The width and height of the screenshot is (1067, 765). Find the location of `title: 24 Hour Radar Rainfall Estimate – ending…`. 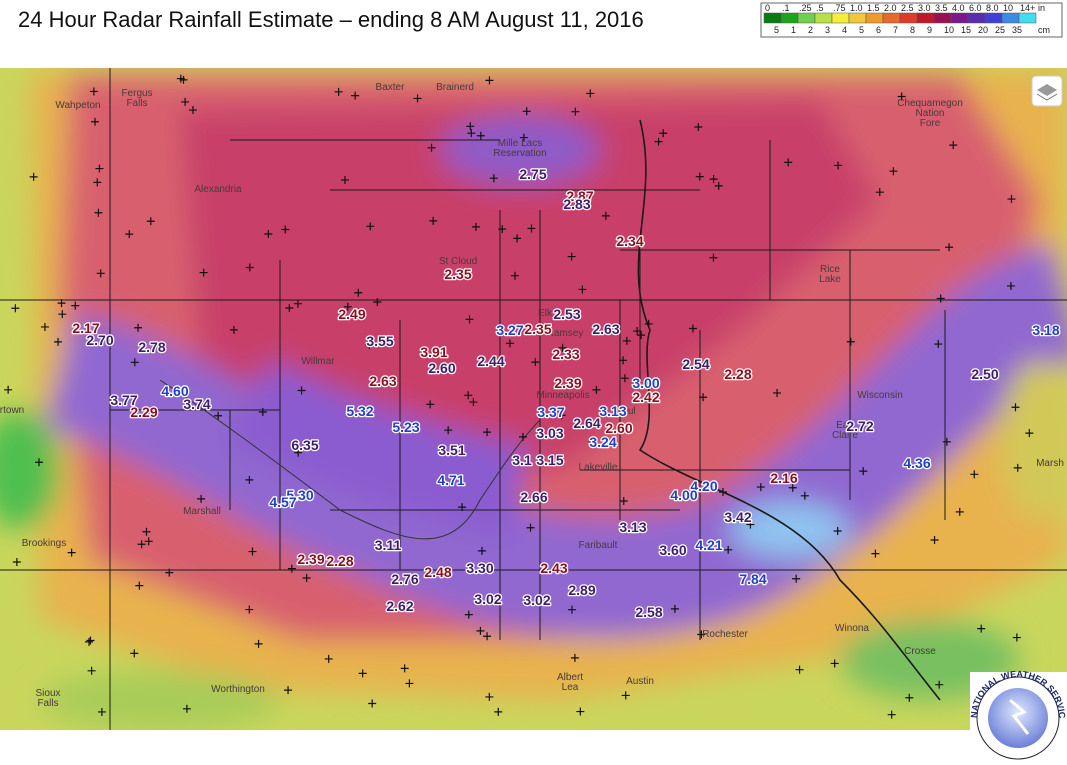

title: 24 Hour Radar Rainfall Estimate – ending… is located at coordinates (331, 19).